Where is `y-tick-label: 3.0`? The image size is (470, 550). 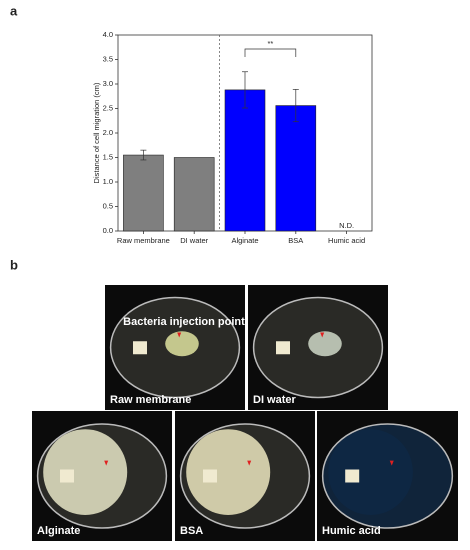 y-tick-label: 3.0 is located at coordinates (108, 83).